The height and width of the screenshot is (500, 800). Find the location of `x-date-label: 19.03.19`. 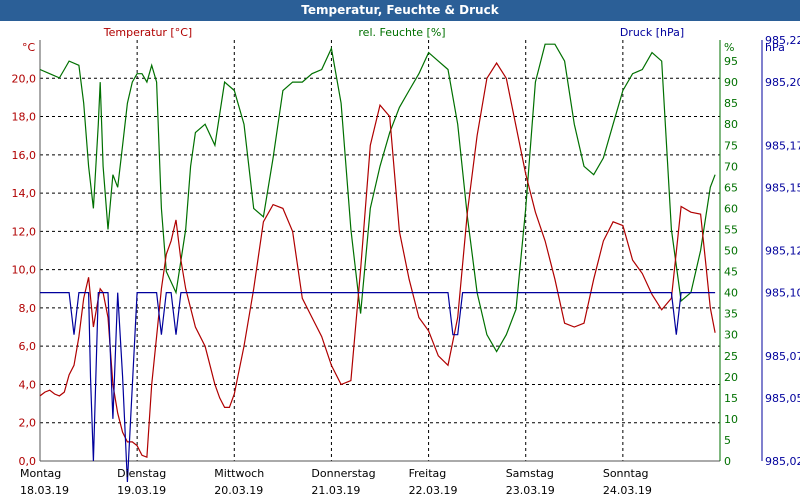

x-date-label: 19.03.19 is located at coordinates (141, 490).